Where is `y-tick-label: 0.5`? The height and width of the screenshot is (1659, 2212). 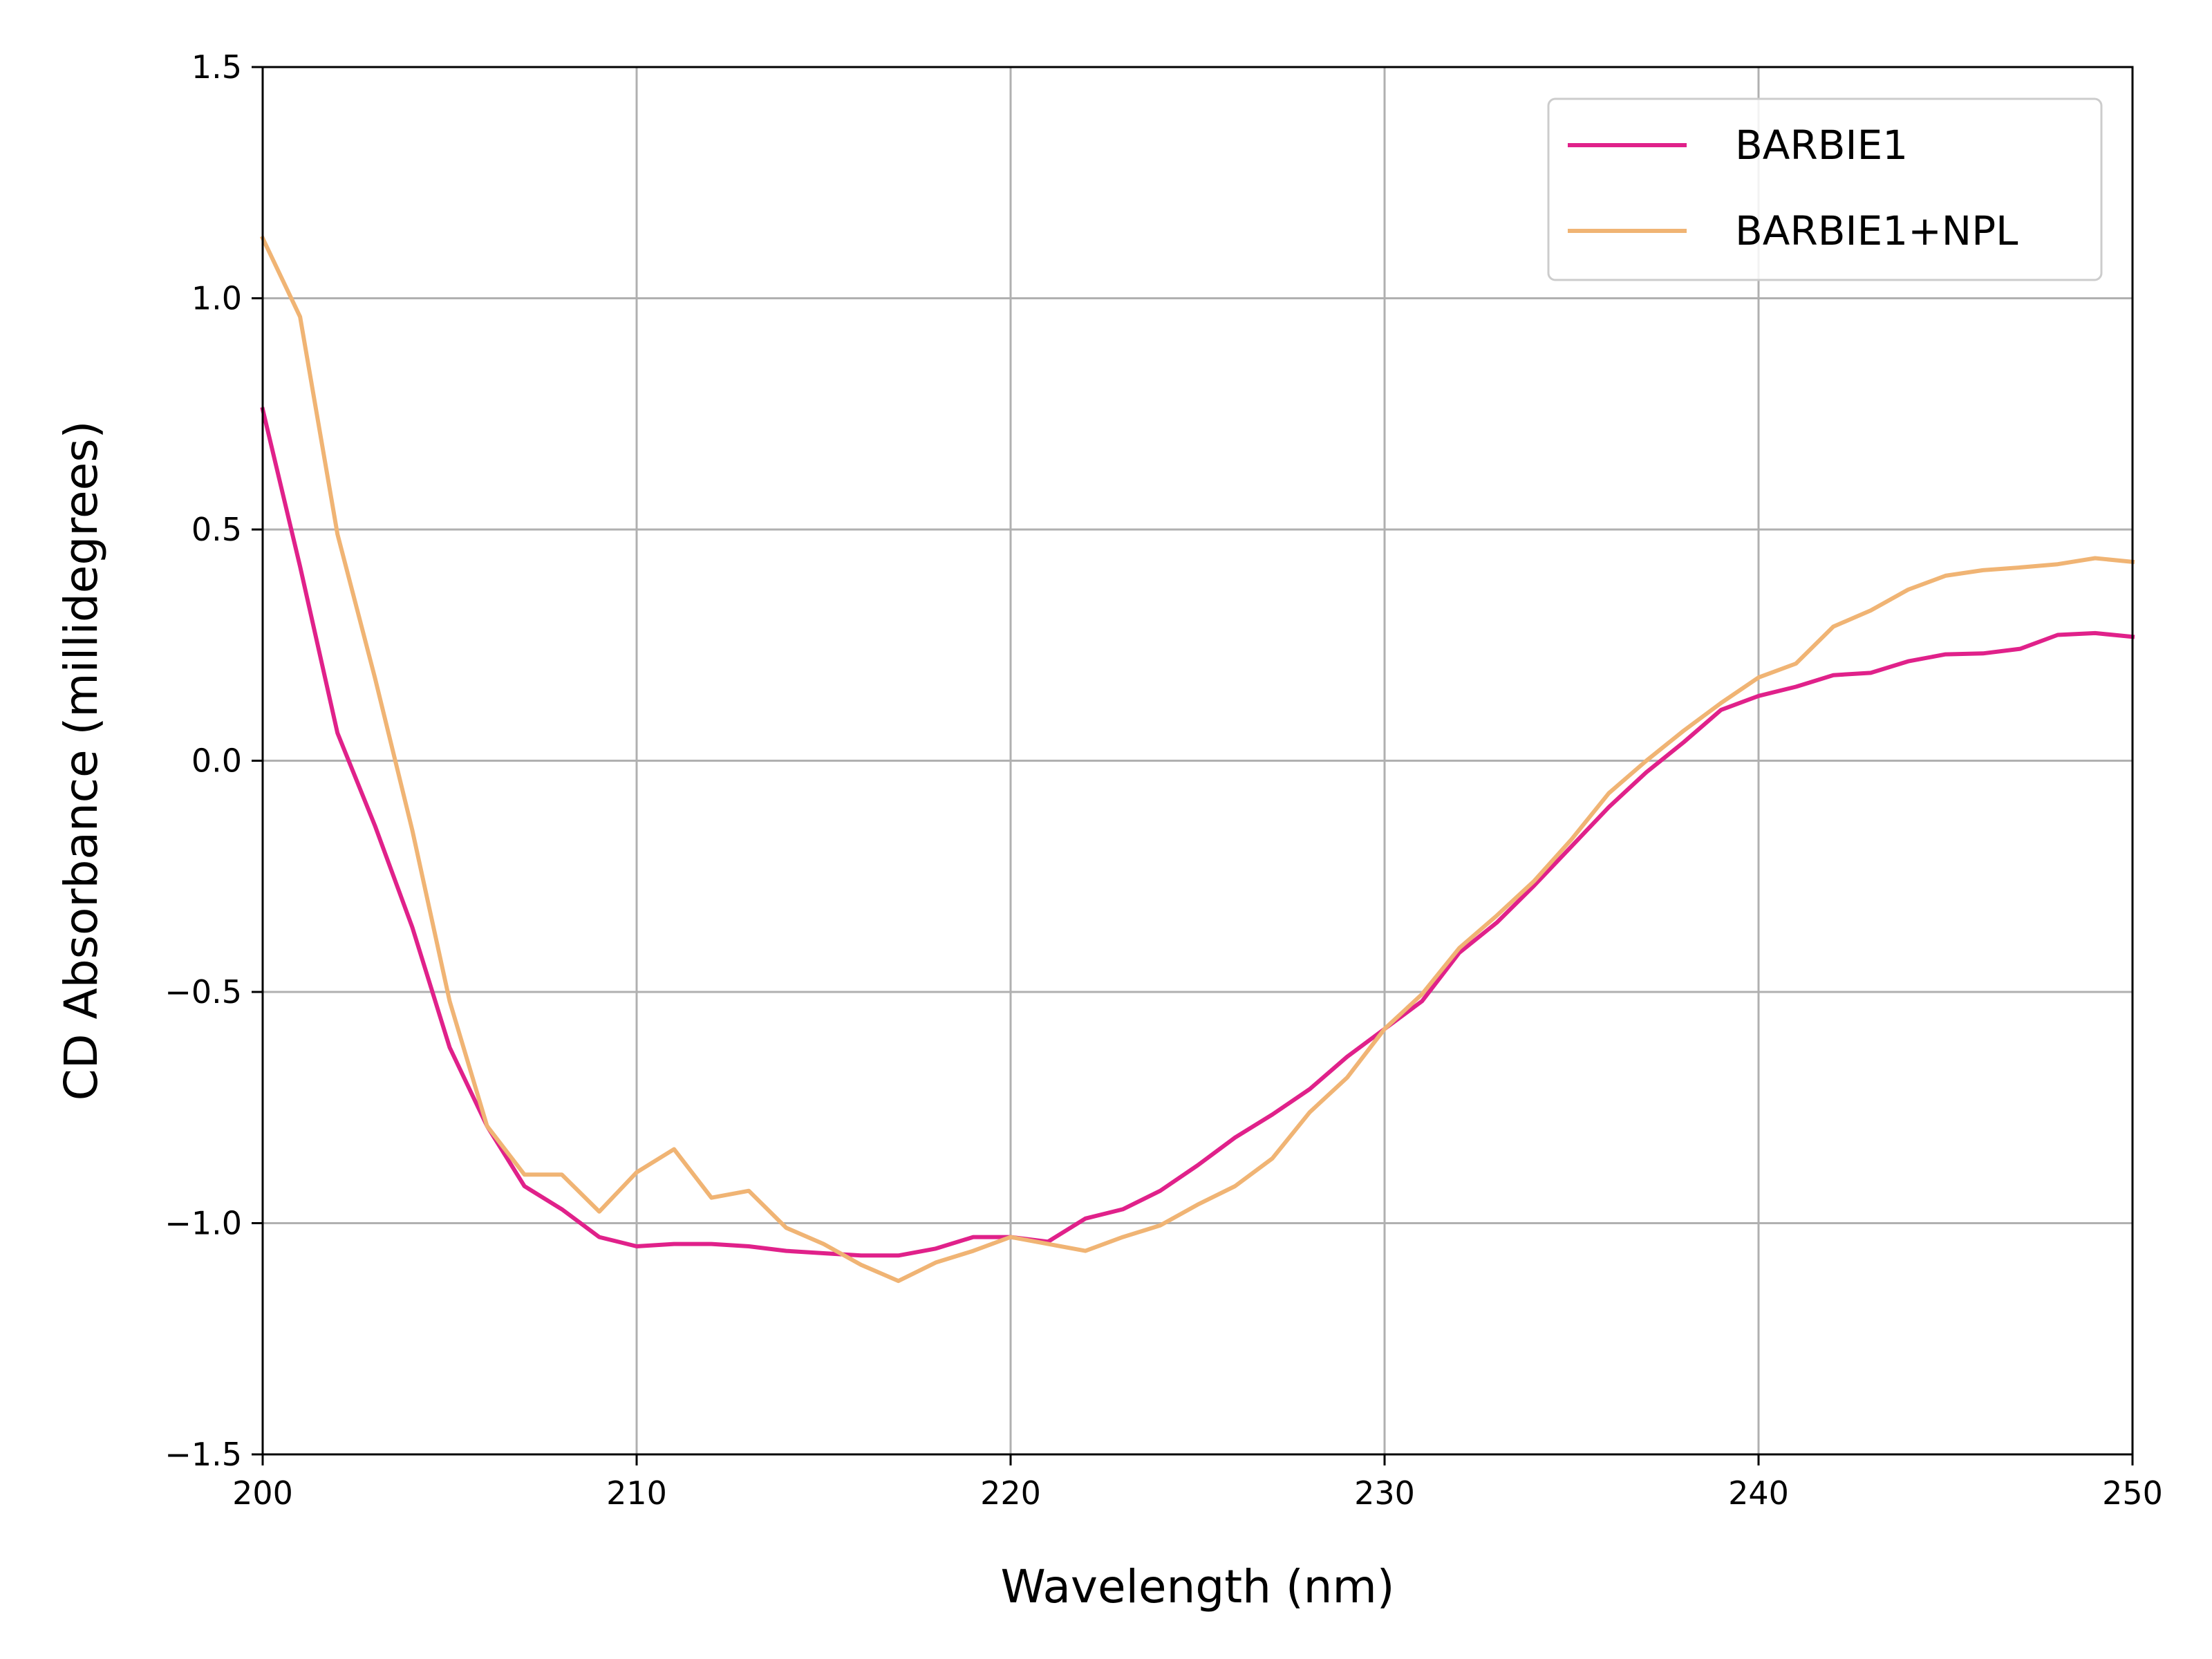
y-tick-label: 0.5 is located at coordinates (216, 529).